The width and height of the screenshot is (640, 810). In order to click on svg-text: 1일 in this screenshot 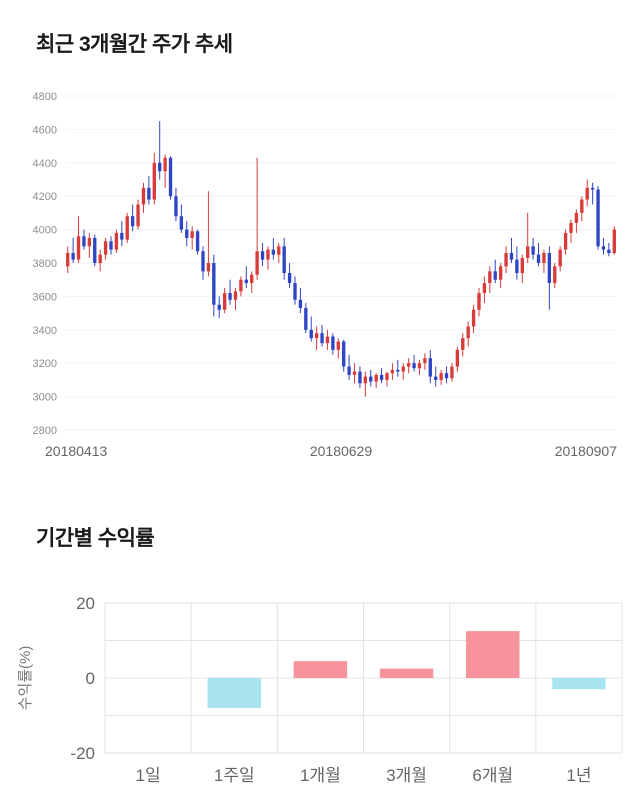, I will do `click(148, 775)`.